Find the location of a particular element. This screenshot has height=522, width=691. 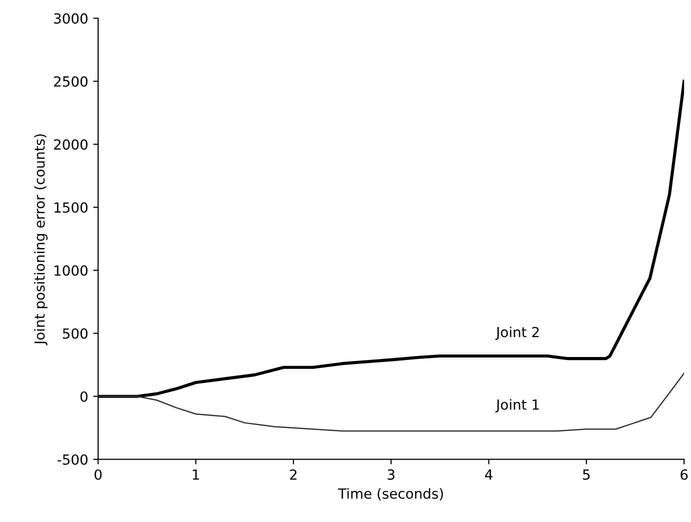

x-tick-label: 0 is located at coordinates (98, 474).